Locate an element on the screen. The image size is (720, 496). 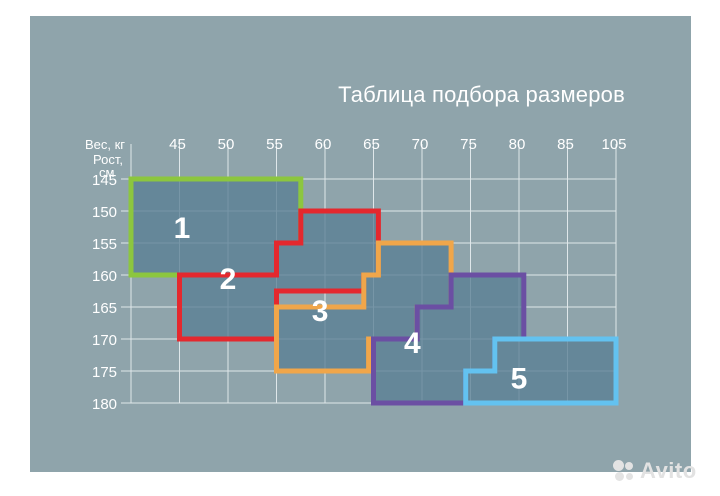
height-tick-label: 180 is located at coordinates (104, 404).